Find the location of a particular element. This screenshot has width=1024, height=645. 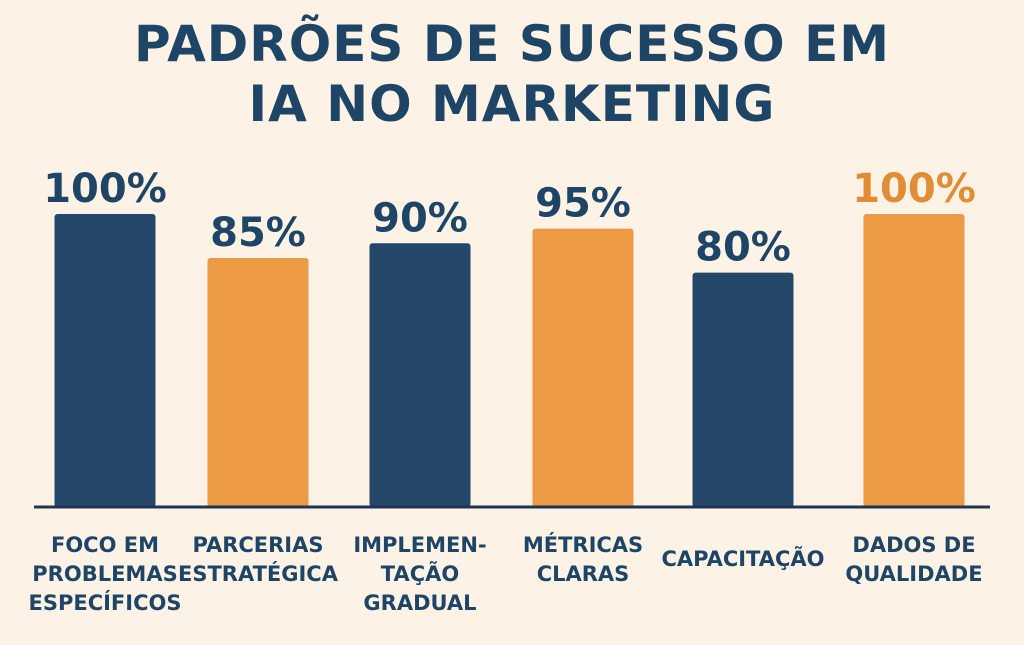

category-label-5: CAPACITAÇÃO is located at coordinates (743, 559).